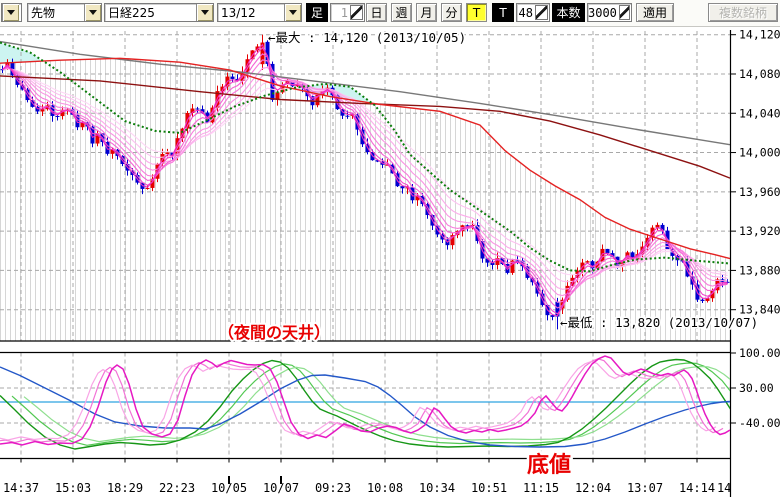 The image size is (780, 500). I want to click on price-tick-label: 13,960, so click(759, 192).